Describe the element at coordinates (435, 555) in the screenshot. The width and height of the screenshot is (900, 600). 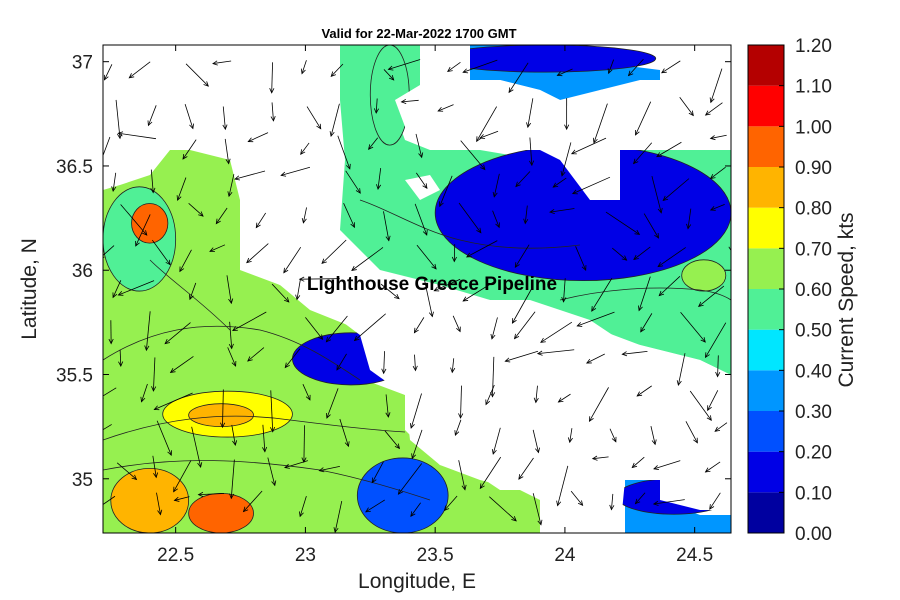
I see `x-tick-label: 23.5` at that location.